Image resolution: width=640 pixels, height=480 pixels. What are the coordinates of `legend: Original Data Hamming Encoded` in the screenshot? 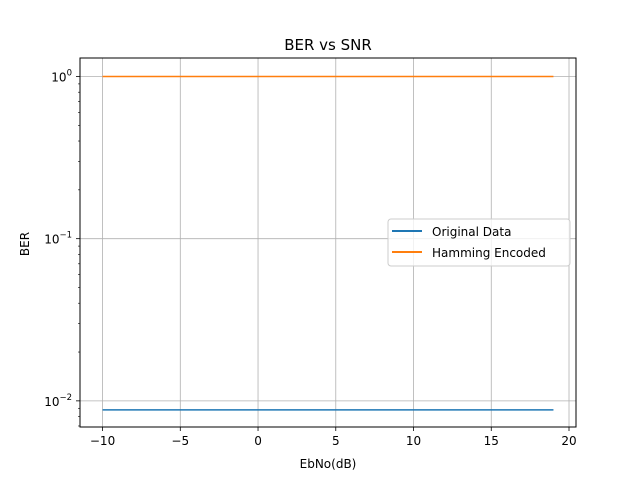 It's located at (479, 242).